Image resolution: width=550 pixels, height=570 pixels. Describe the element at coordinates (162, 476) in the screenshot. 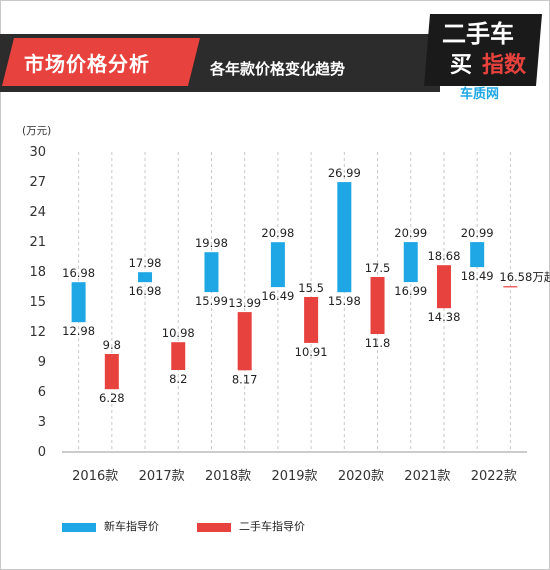

I see `x-tick-label: 2017款` at that location.